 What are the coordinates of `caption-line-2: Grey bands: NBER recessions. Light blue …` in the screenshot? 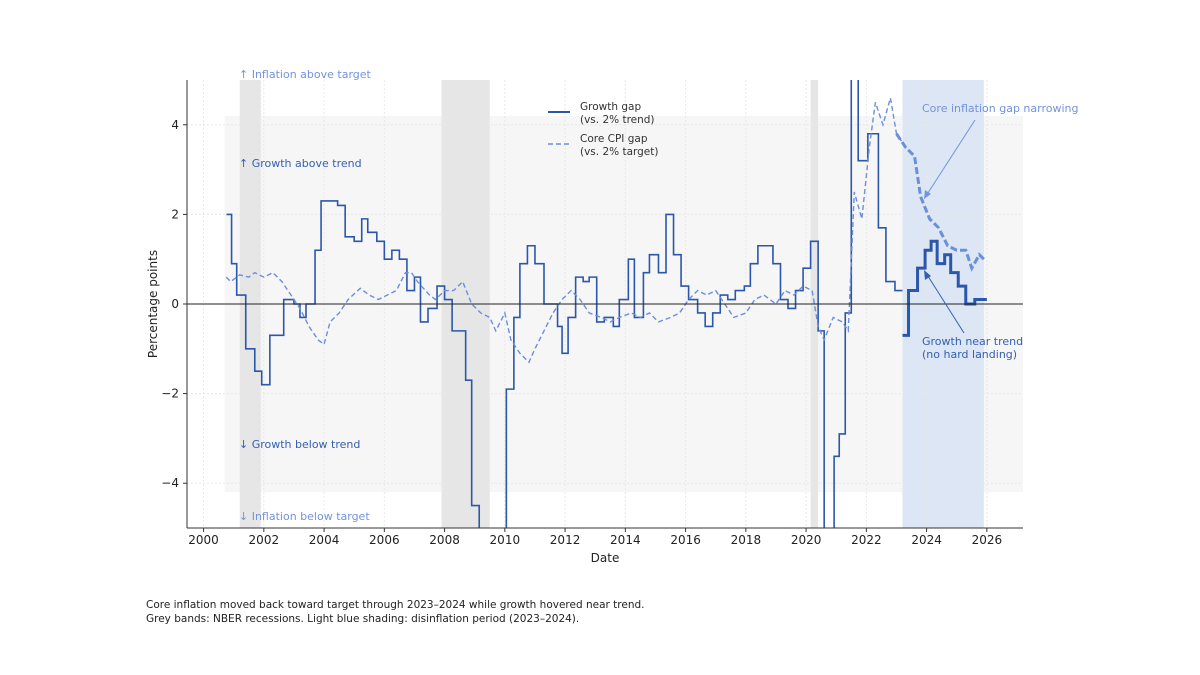 It's located at (363, 619).